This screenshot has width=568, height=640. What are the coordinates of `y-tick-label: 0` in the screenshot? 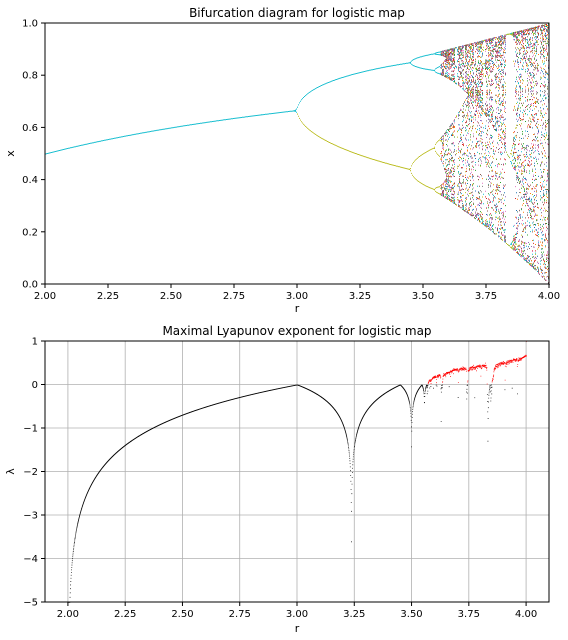 It's located at (35, 385).